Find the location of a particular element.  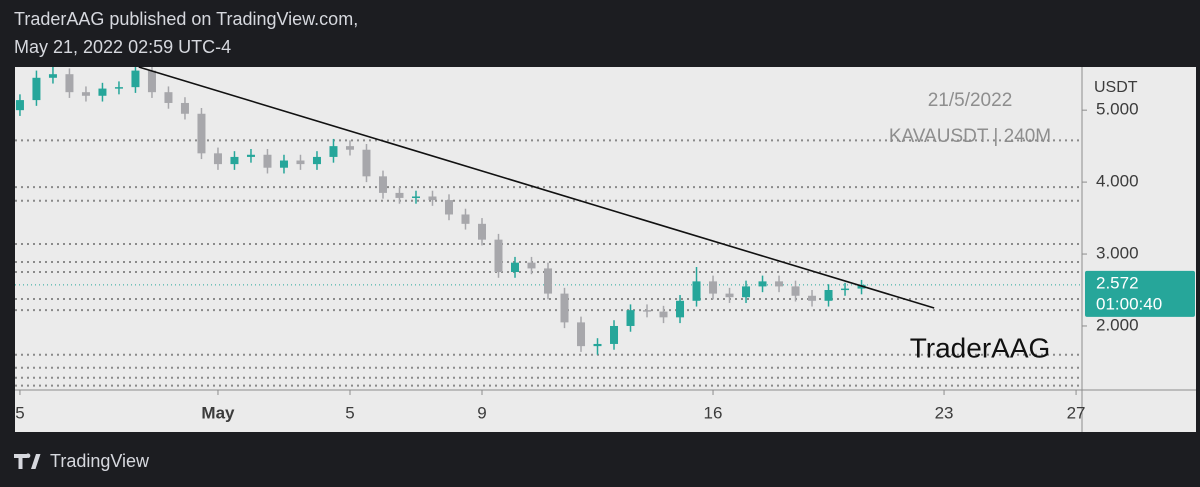

y-tick-label: 5.000 is located at coordinates (1117, 109).